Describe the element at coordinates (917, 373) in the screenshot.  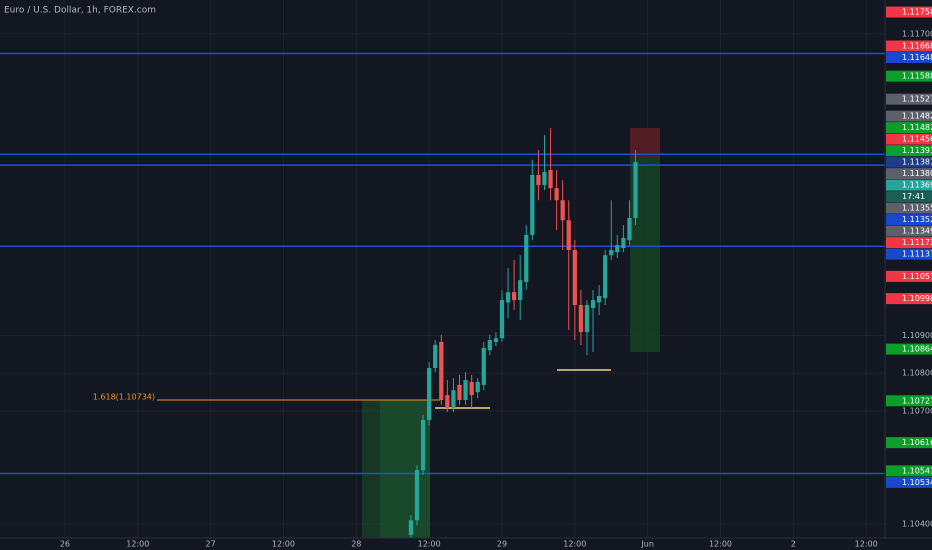
I see `y-tick-label: 1.10800` at that location.